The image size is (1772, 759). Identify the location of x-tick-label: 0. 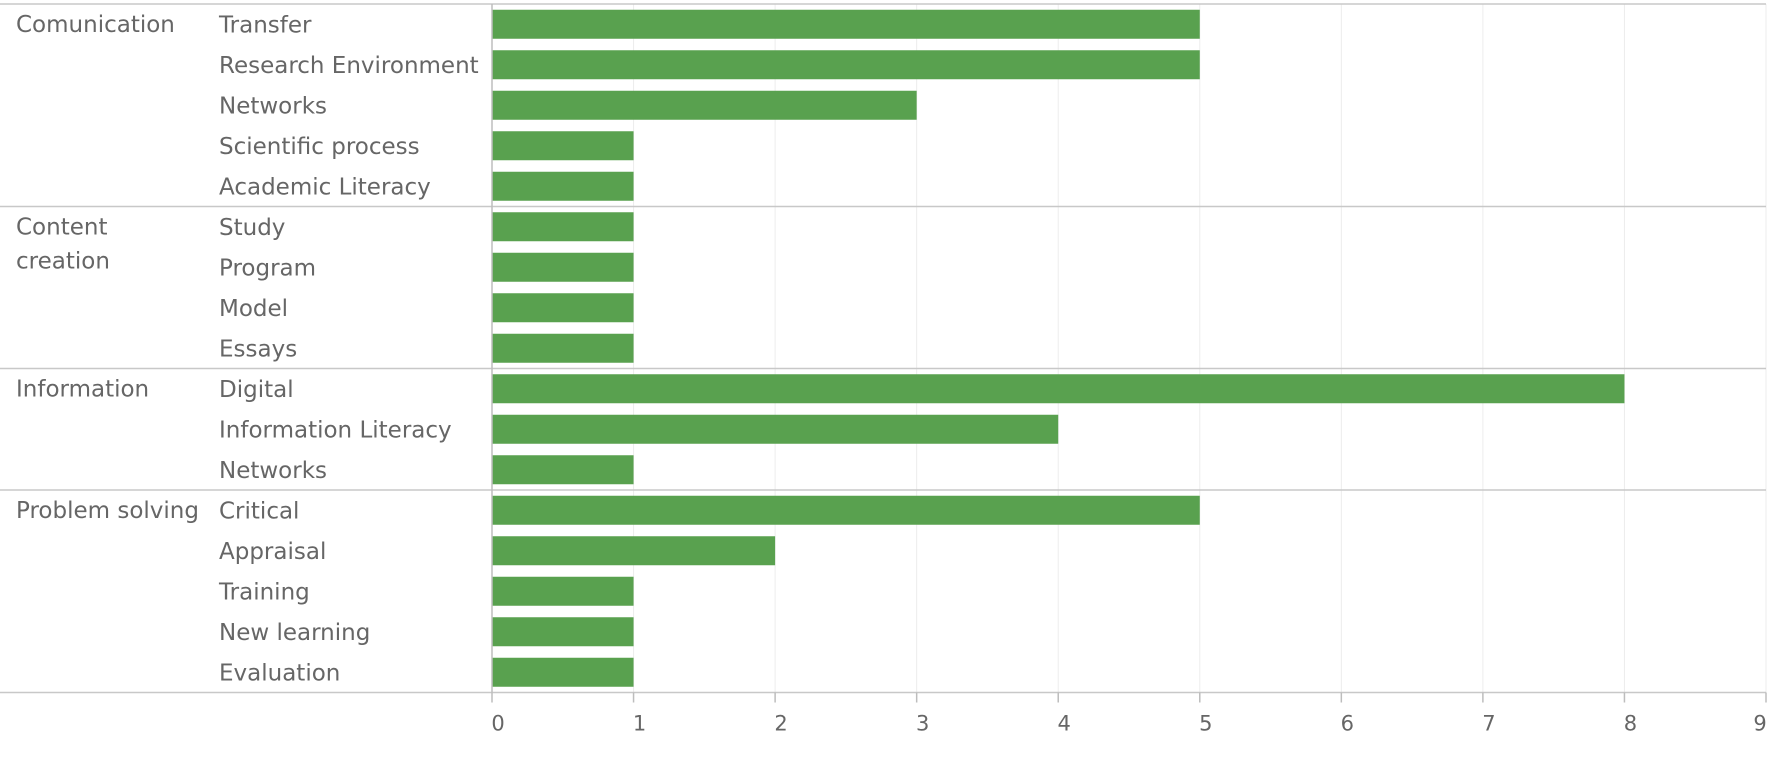
(497, 724).